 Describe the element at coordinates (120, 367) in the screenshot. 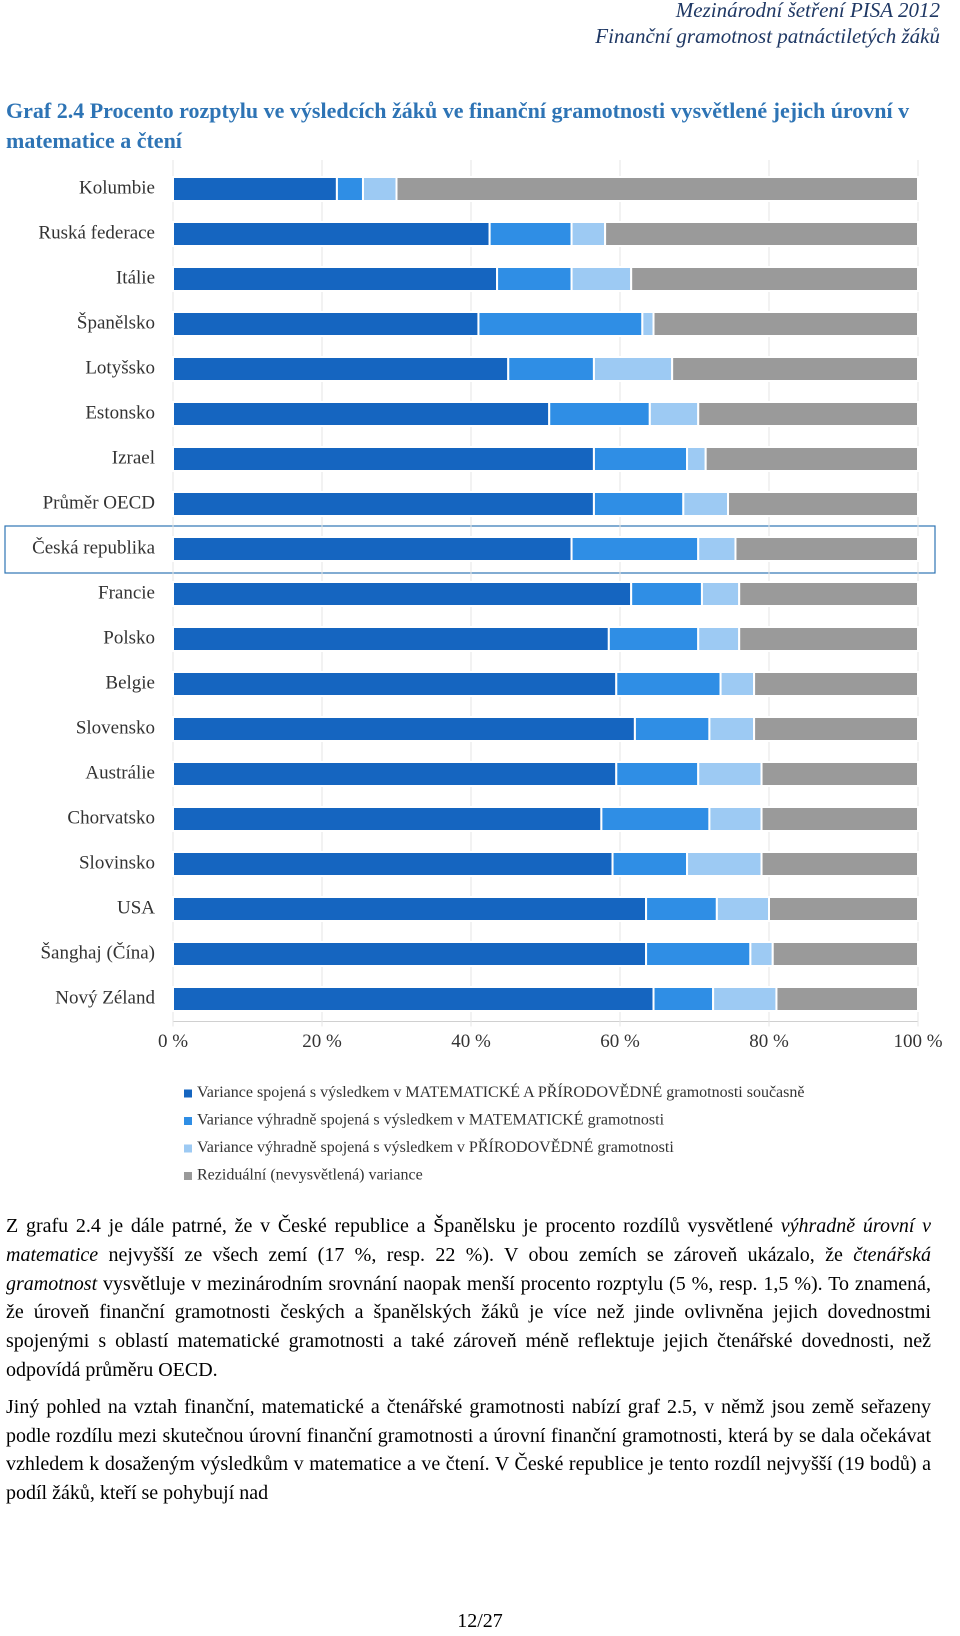

I see `y-tick-label: Lotyšsko` at that location.